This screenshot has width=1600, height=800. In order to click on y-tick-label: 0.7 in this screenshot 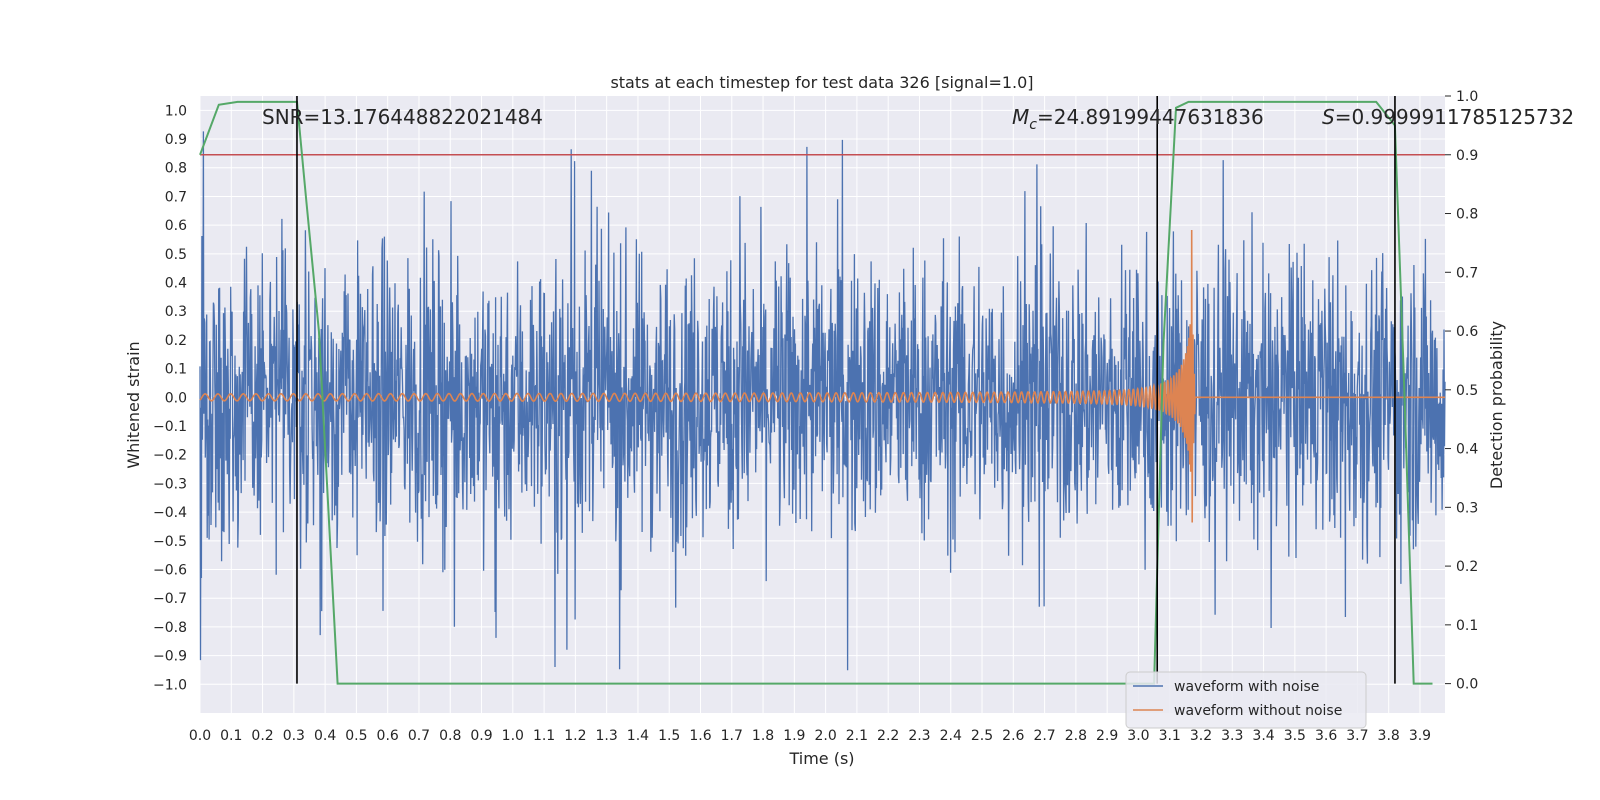, I will do `click(176, 197)`.